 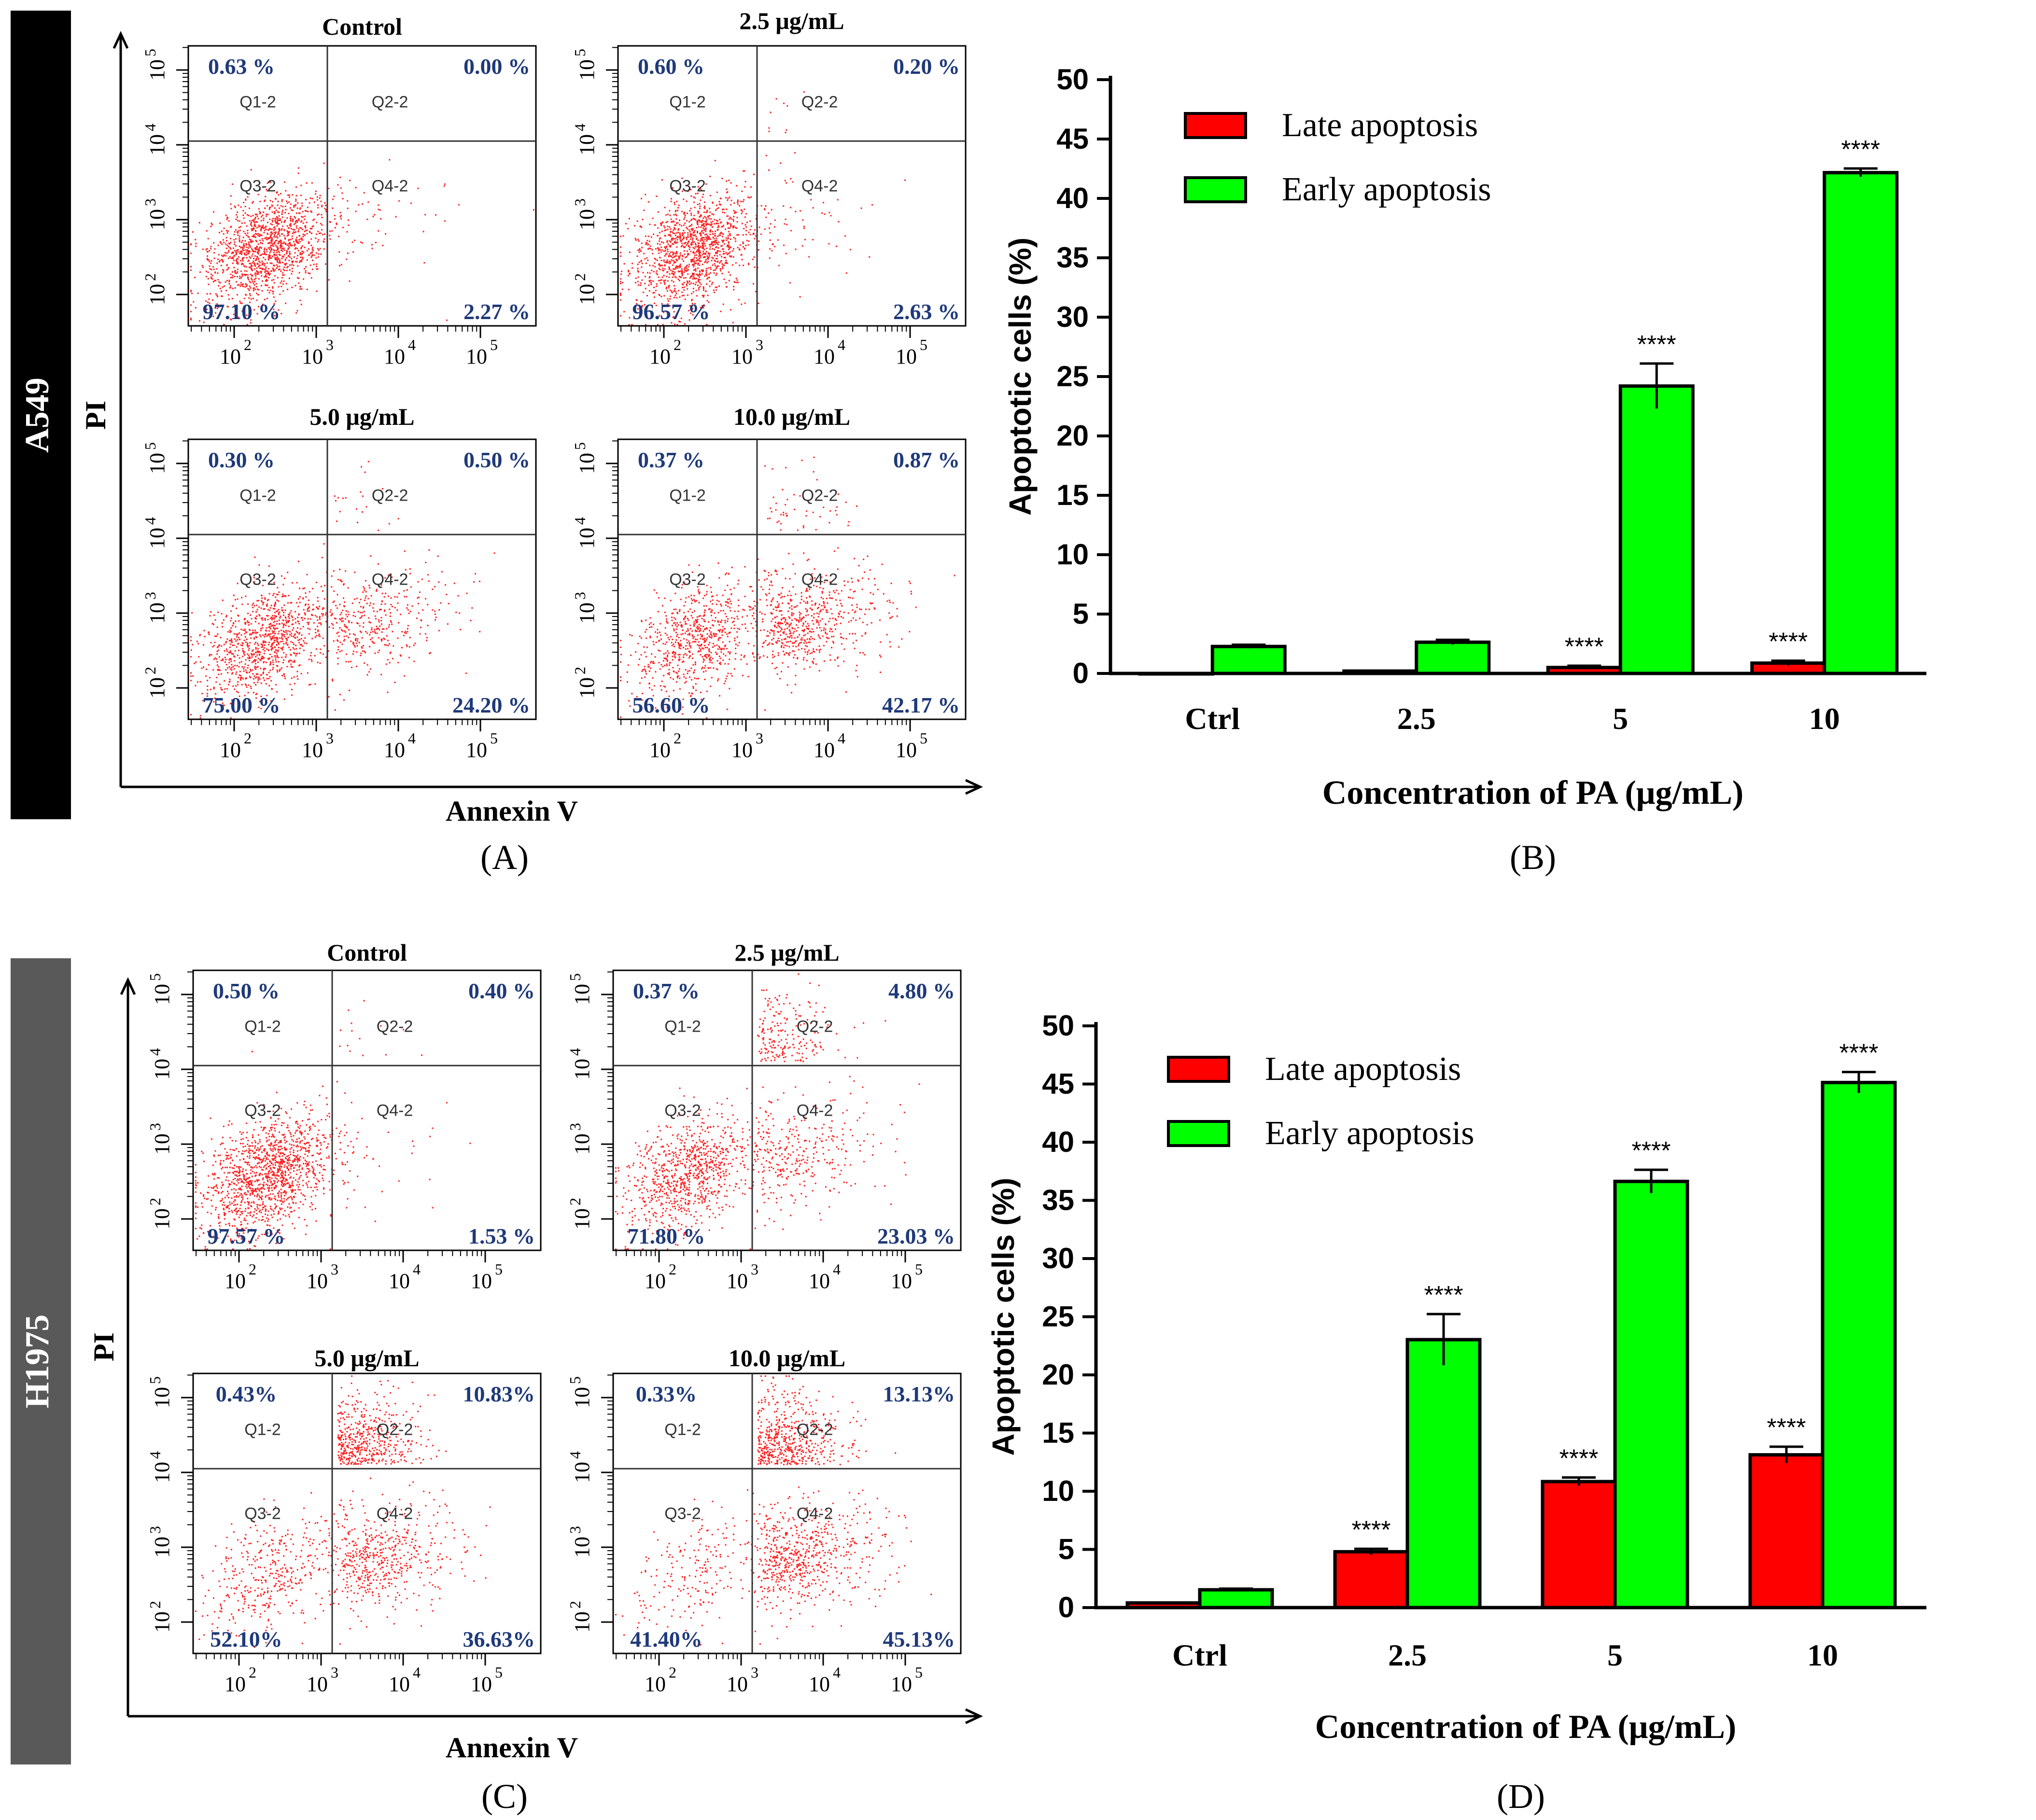 What do you see at coordinates (247, 1394) in the screenshot?
I see `quadrant-pct: 0.43%` at bounding box center [247, 1394].